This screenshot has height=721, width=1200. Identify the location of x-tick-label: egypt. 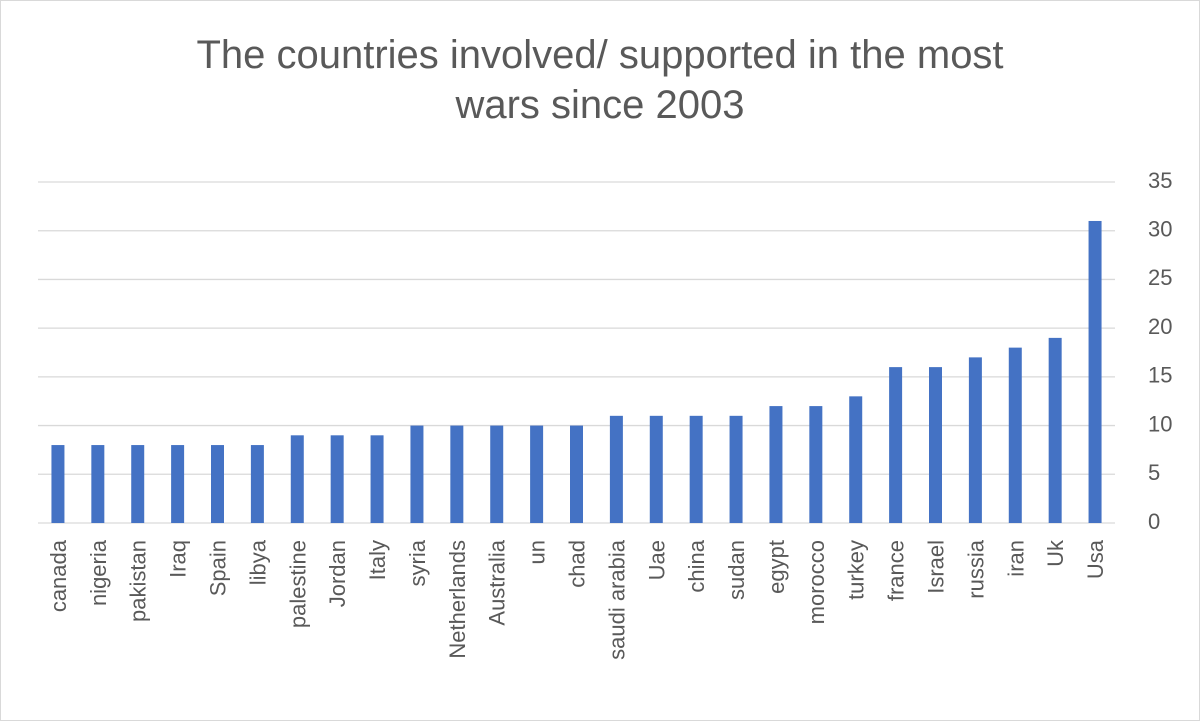
(776, 567).